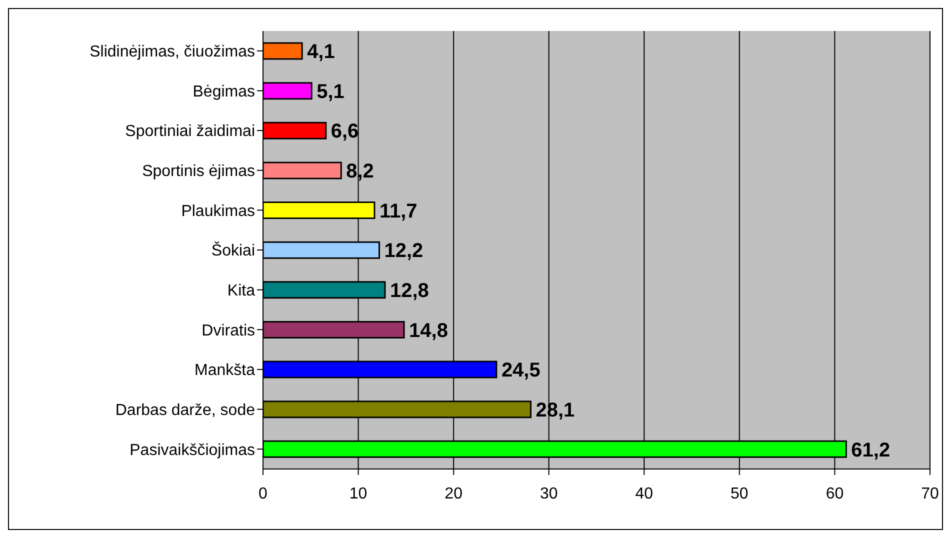  I want to click on data-label: 5,1, so click(330, 91).